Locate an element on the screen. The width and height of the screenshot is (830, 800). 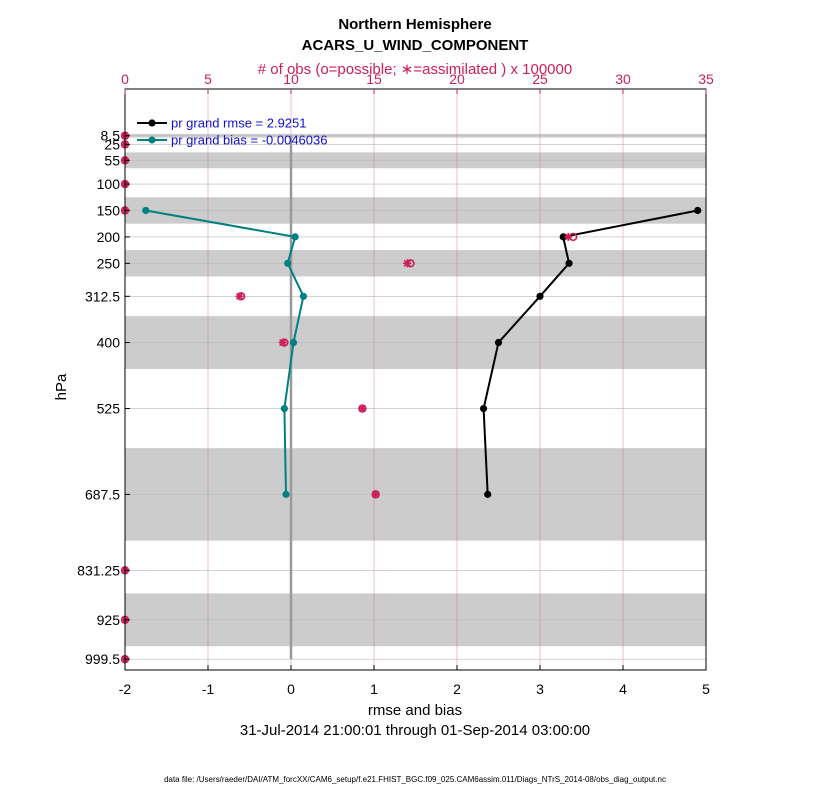
top-axis-ticks: 0 5 10 15 20 25 30 35 is located at coordinates (417, 82).